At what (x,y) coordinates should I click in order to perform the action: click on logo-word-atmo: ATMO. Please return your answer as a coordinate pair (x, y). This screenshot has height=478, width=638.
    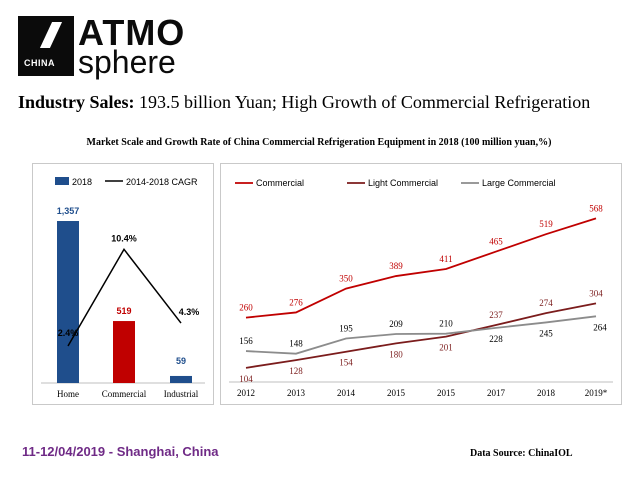
    Looking at the image, I should click on (132, 32).